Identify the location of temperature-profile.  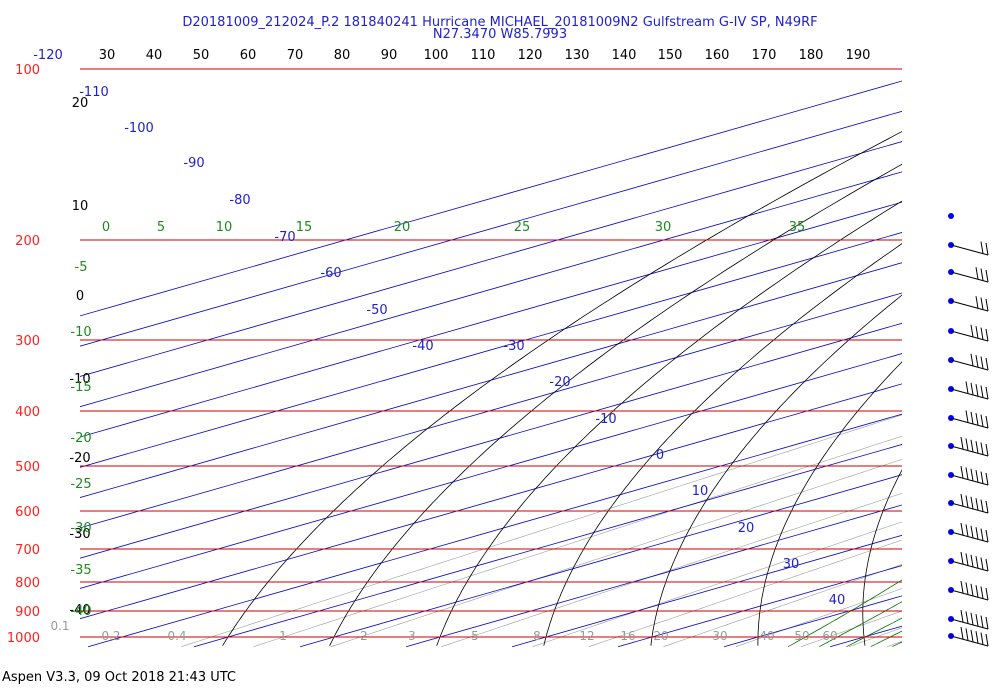
(961, 416).